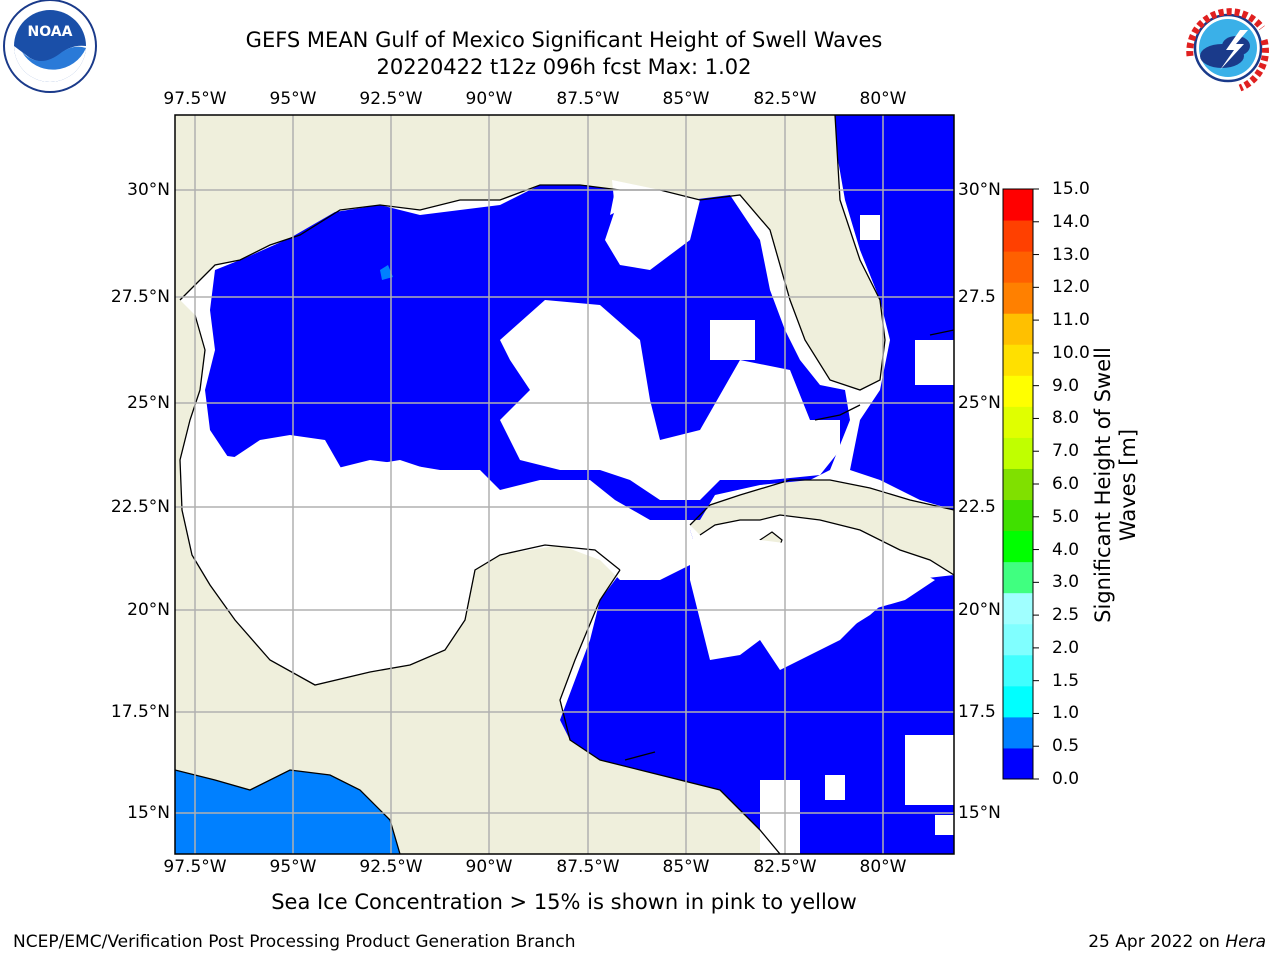 Image resolution: width=1280 pixels, height=960 pixels. Describe the element at coordinates (50, 32) in the screenshot. I see `svg-text: NOAA` at that location.